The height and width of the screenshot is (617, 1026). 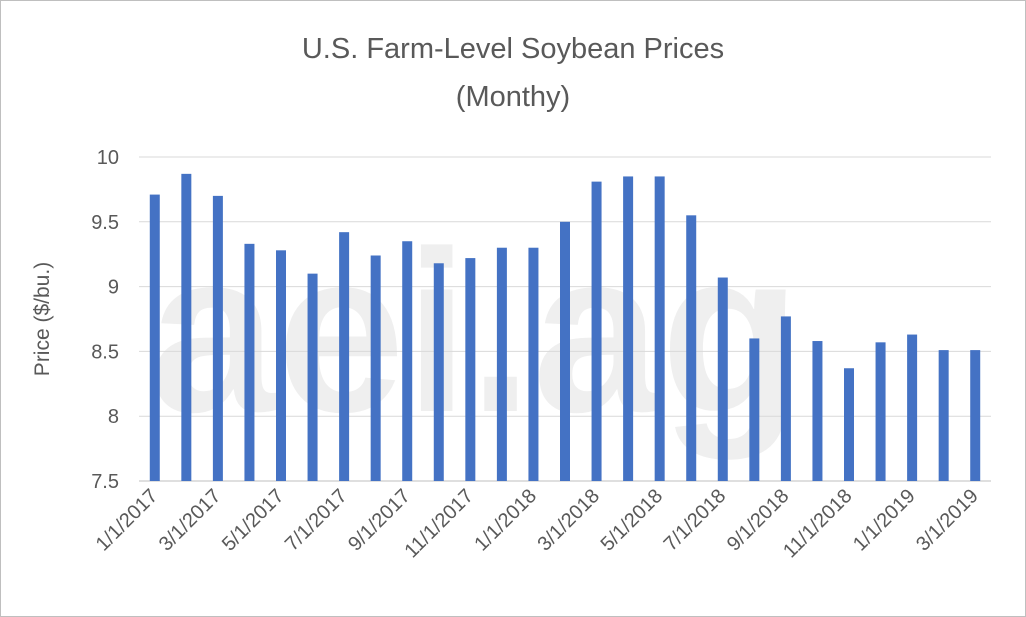 I want to click on x-tick-label: 1/1/2018, so click(x=505, y=520).